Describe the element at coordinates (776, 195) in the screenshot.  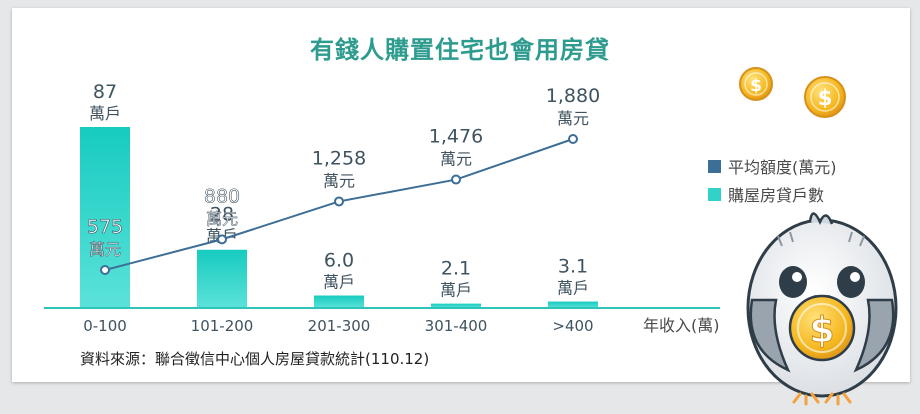
I see `legend-label-bar: 購屋房貸戶數` at that location.